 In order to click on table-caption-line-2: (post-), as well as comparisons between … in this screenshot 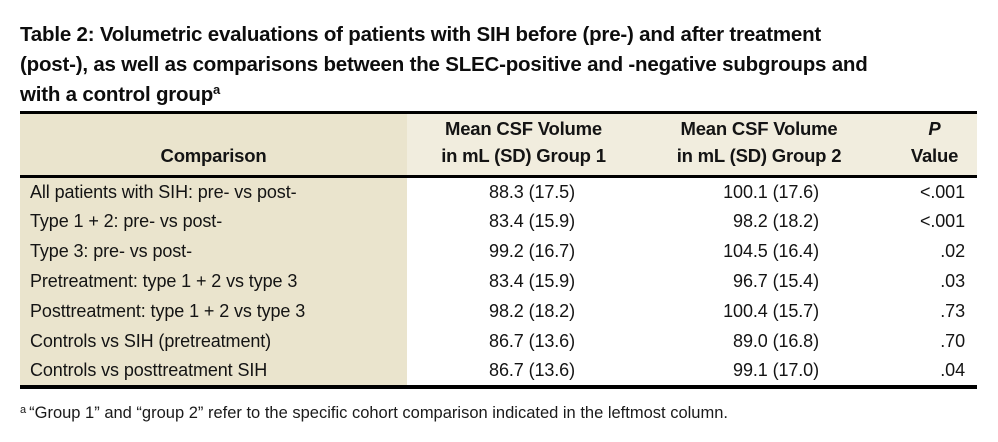, I will do `click(444, 64)`.